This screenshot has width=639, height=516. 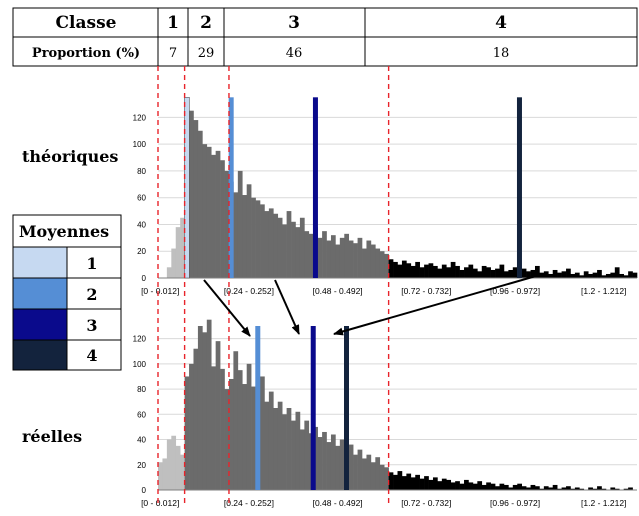 What do you see at coordinates (52, 436) in the screenshot?
I see `real-label: réelles` at bounding box center [52, 436].